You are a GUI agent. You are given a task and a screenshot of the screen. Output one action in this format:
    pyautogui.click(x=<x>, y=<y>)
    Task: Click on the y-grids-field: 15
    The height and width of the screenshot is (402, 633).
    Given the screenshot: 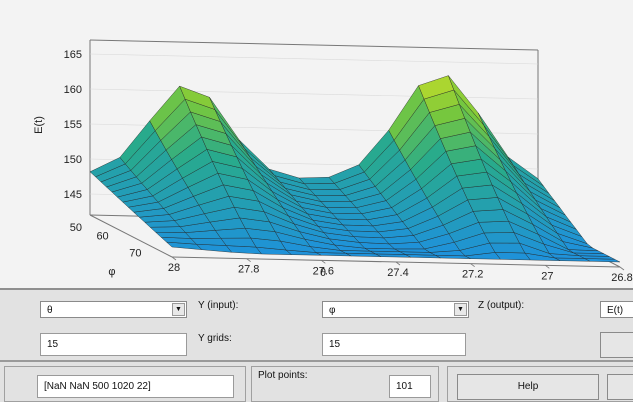 What is the action you would take?
    pyautogui.click(x=394, y=344)
    